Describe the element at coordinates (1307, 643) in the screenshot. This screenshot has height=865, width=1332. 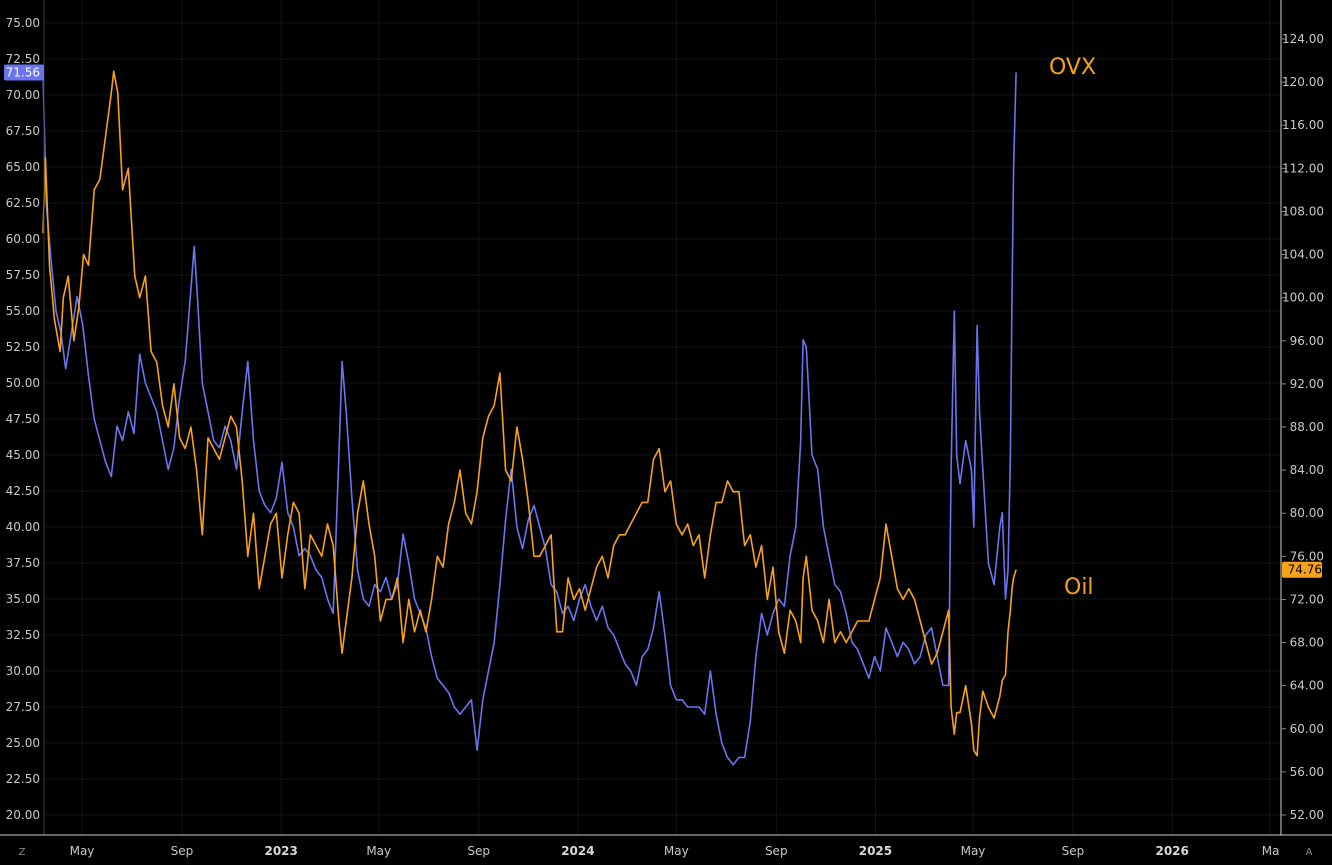
I see `right-tick-label: 68.00` at that location.